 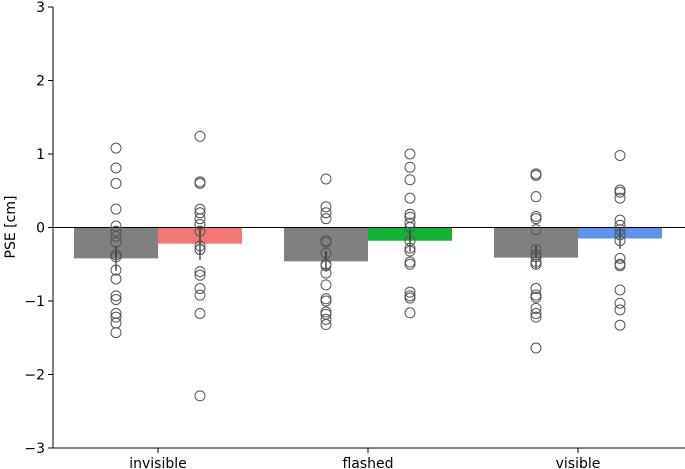 What do you see at coordinates (158, 462) in the screenshot?
I see `x-tick-label-invisible: invisible` at bounding box center [158, 462].